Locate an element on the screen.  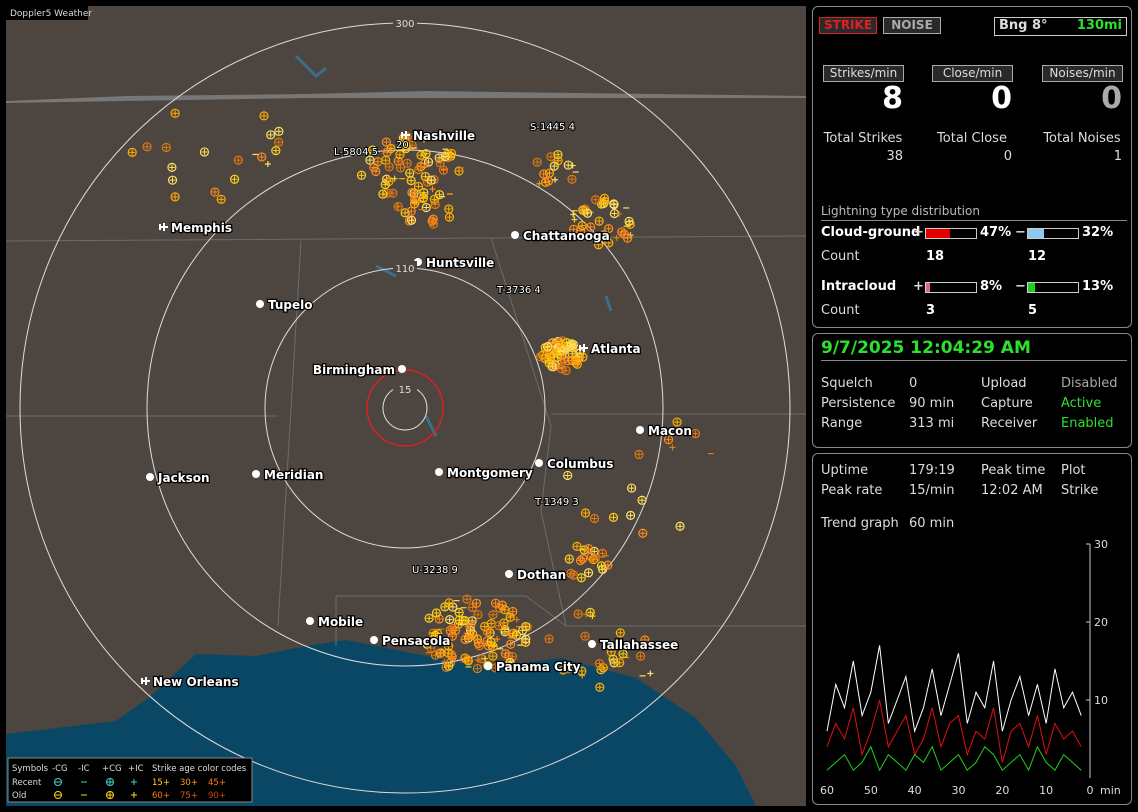
total-value: 0 is located at coordinates (1007, 156).